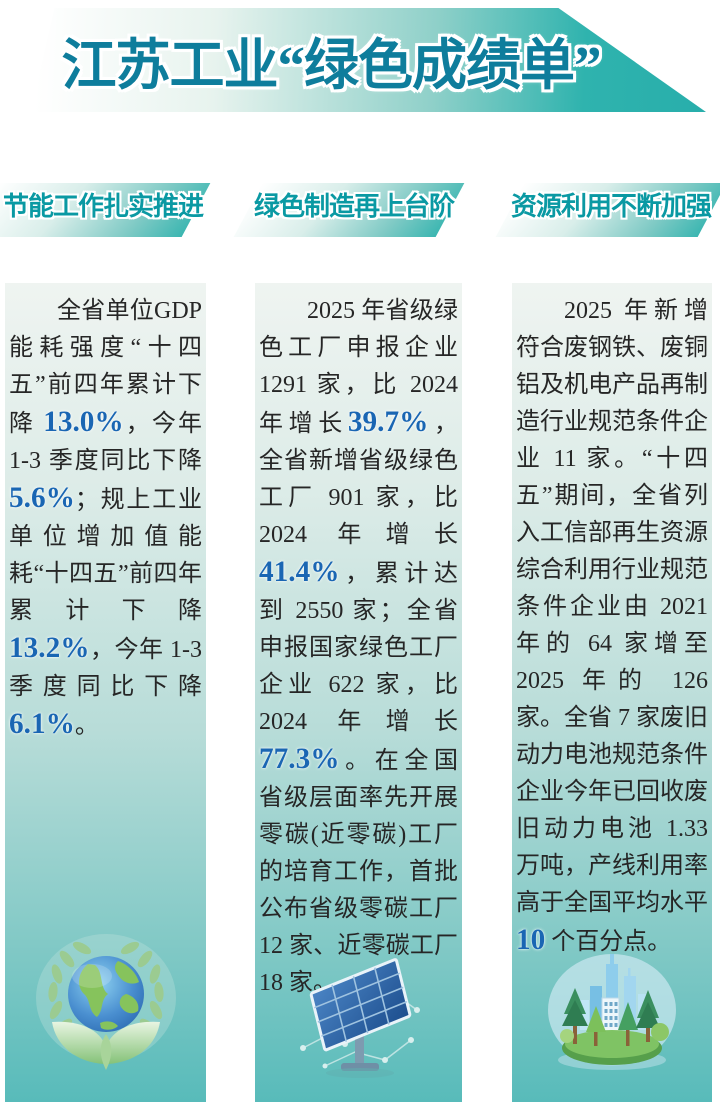 The height and width of the screenshot is (1102, 720). Describe the element at coordinates (388, 422) in the screenshot. I see `stat-highlight: 39.7%` at that location.